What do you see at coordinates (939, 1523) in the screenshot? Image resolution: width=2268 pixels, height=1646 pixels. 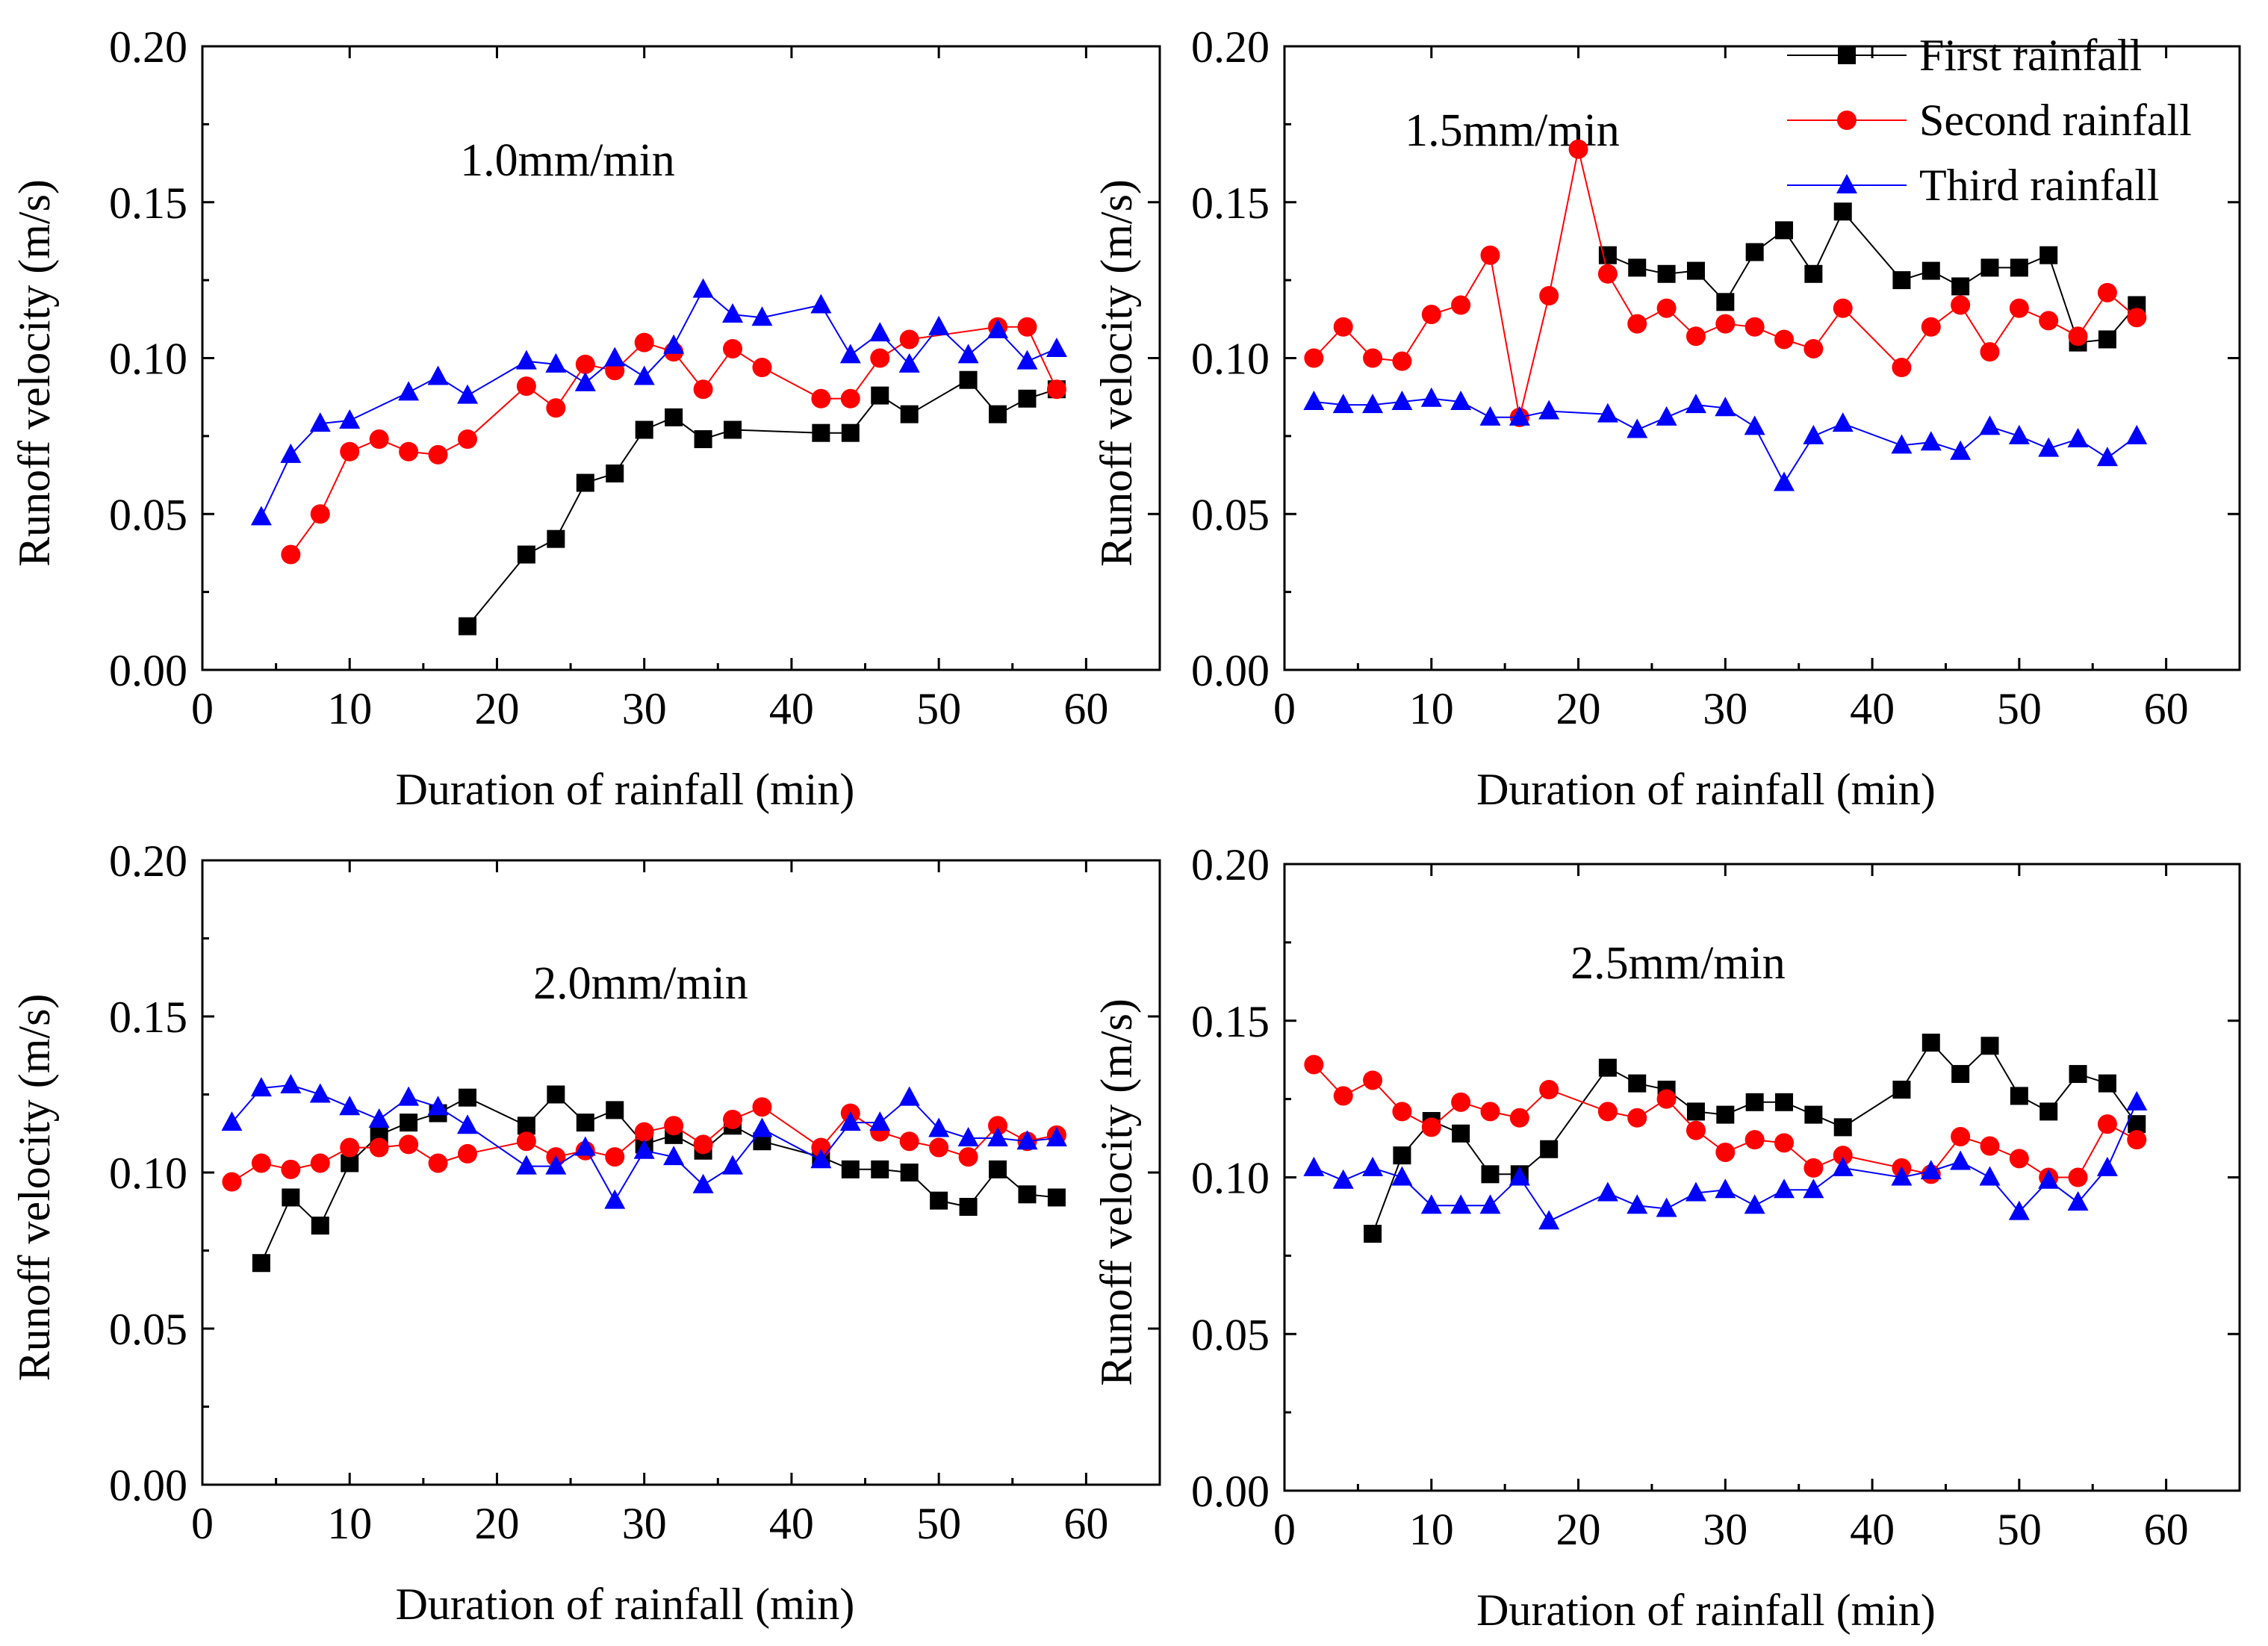 I see `x-tick-label: 50` at bounding box center [939, 1523].